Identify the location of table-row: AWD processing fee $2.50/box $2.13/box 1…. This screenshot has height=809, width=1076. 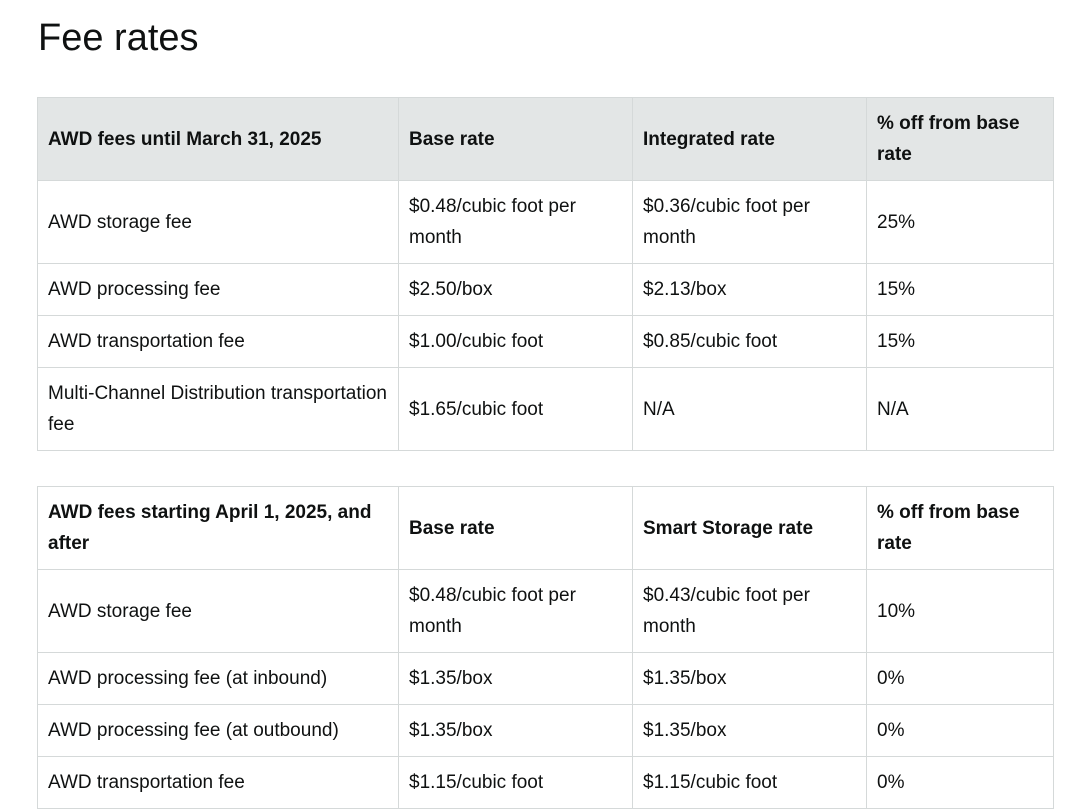
(545, 289).